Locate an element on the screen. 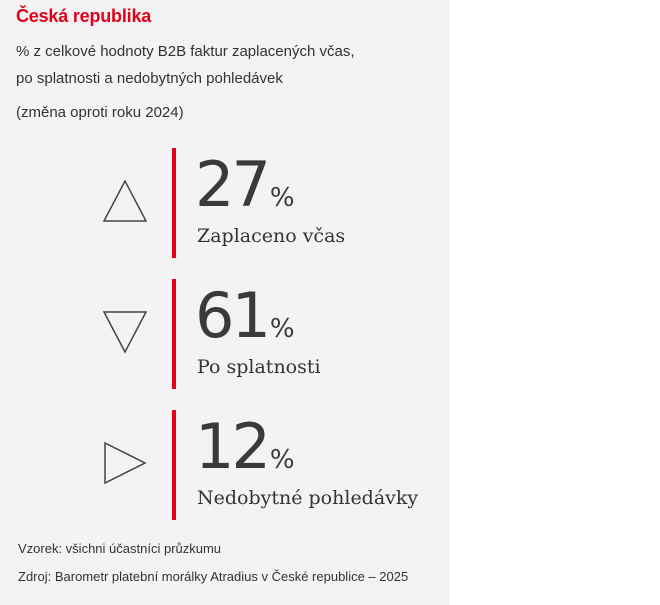 Image resolution: width=660 pixels, height=605 pixels. kpi-label: Zaplaceno včas is located at coordinates (271, 236).